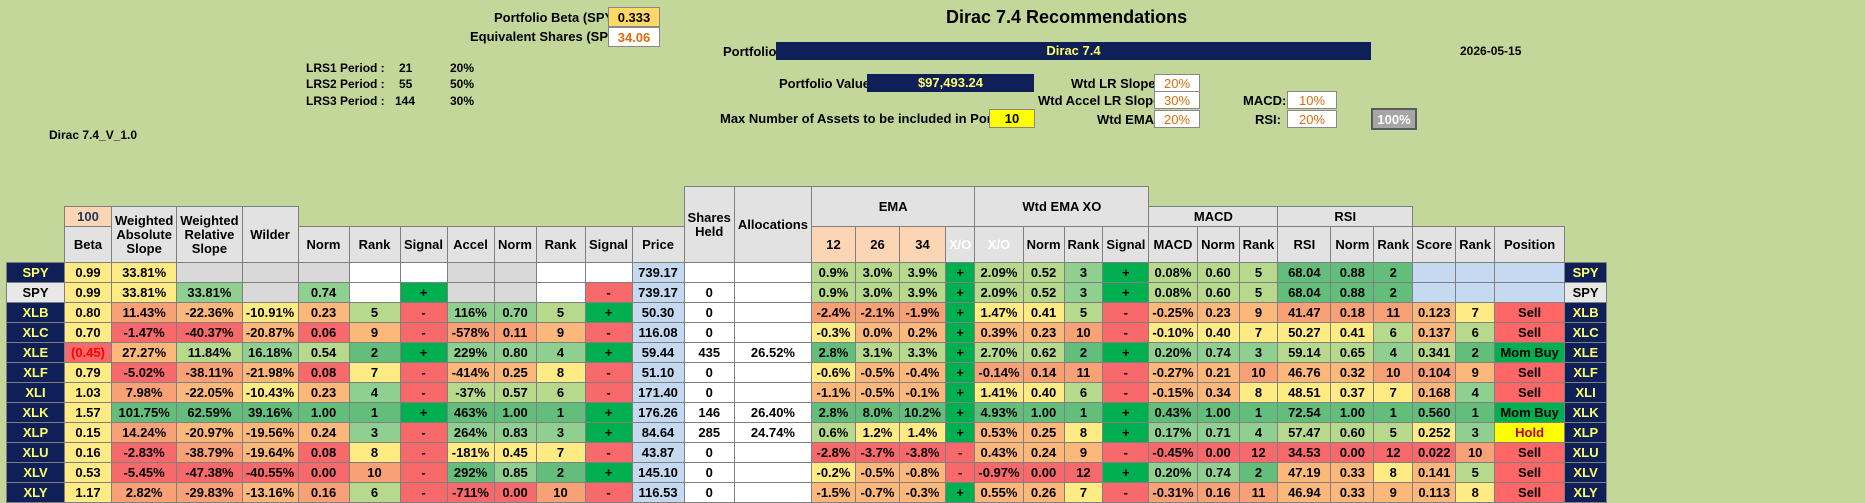 This screenshot has height=503, width=1865. I want to click on wtd-ema-value: 20%, so click(1177, 119).